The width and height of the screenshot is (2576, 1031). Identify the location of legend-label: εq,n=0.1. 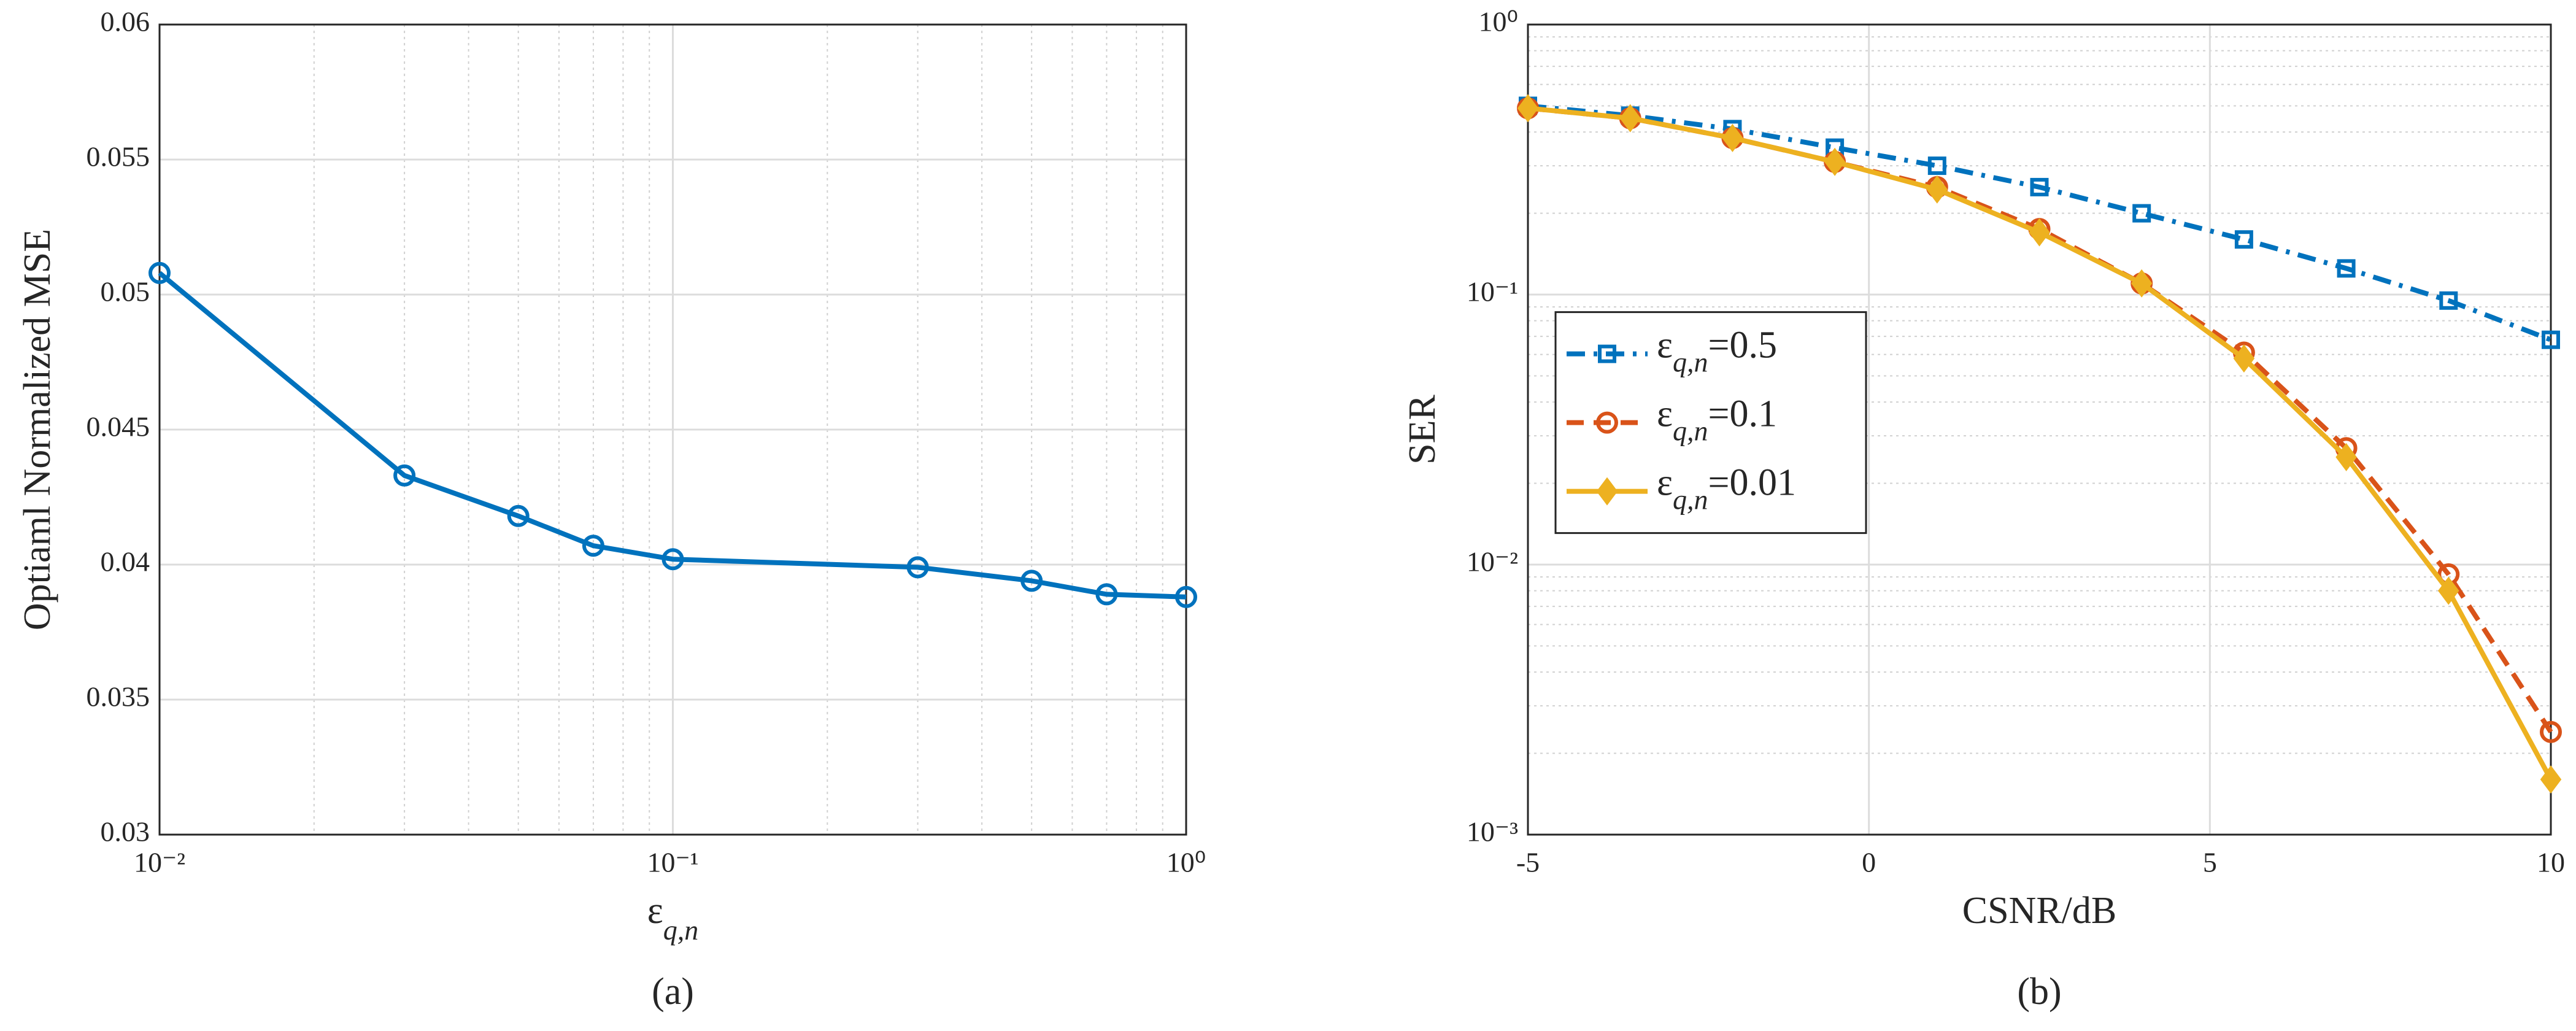
(1717, 419).